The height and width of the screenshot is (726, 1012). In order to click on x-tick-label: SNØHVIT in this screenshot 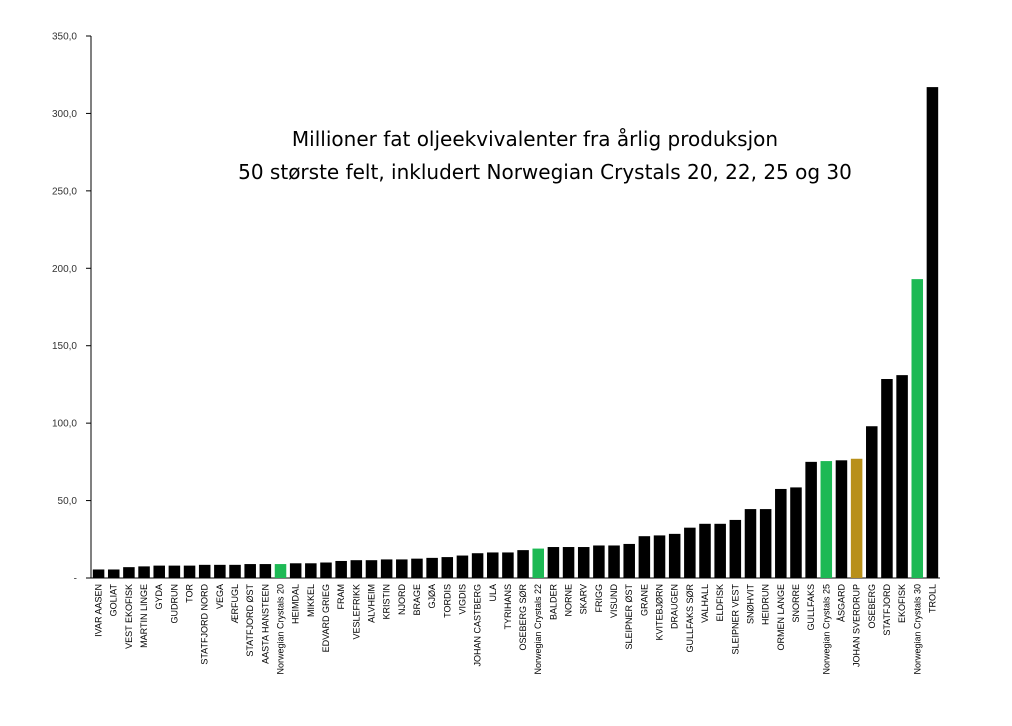, I will do `click(750, 604)`.